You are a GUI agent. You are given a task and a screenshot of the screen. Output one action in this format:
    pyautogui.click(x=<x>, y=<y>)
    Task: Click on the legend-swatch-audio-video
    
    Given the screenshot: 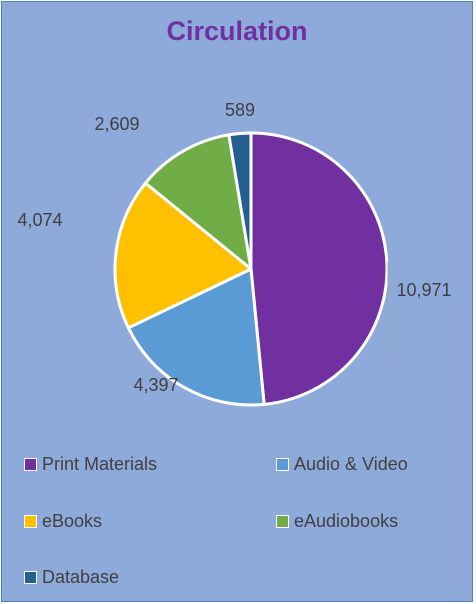 What is the action you would take?
    pyautogui.click(x=282, y=464)
    